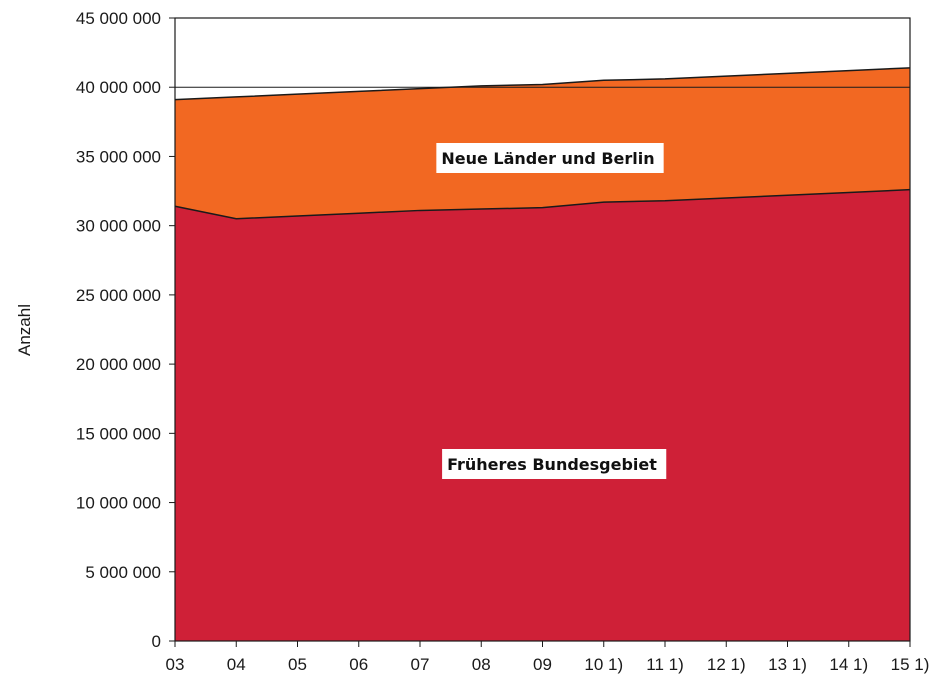 This screenshot has width=935, height=684. What do you see at coordinates (420, 664) in the screenshot?
I see `x-tick-label: 07` at bounding box center [420, 664].